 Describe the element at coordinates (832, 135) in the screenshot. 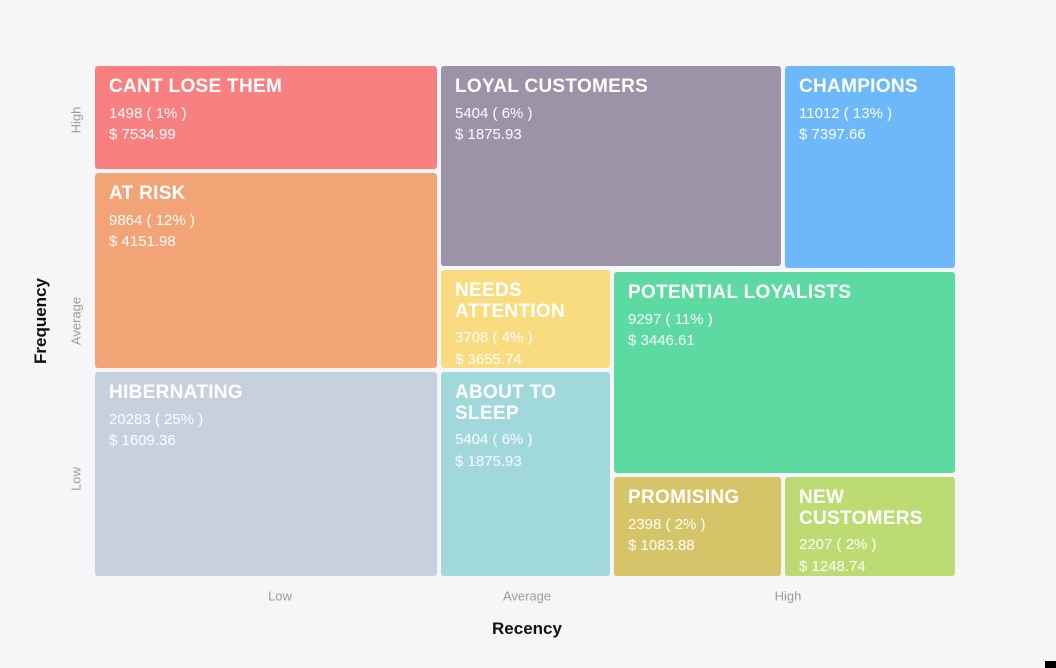

I see `segment-monetary: $ 7397.66` at that location.